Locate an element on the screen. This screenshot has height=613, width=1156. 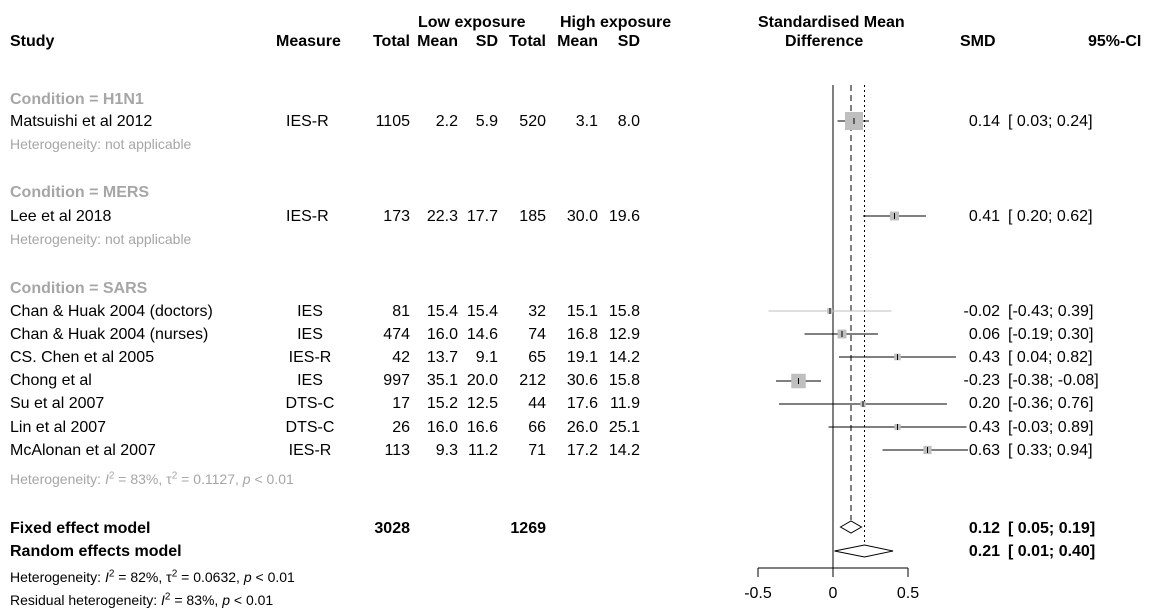
ci-header: 95%-CI is located at coordinates (1115, 41).